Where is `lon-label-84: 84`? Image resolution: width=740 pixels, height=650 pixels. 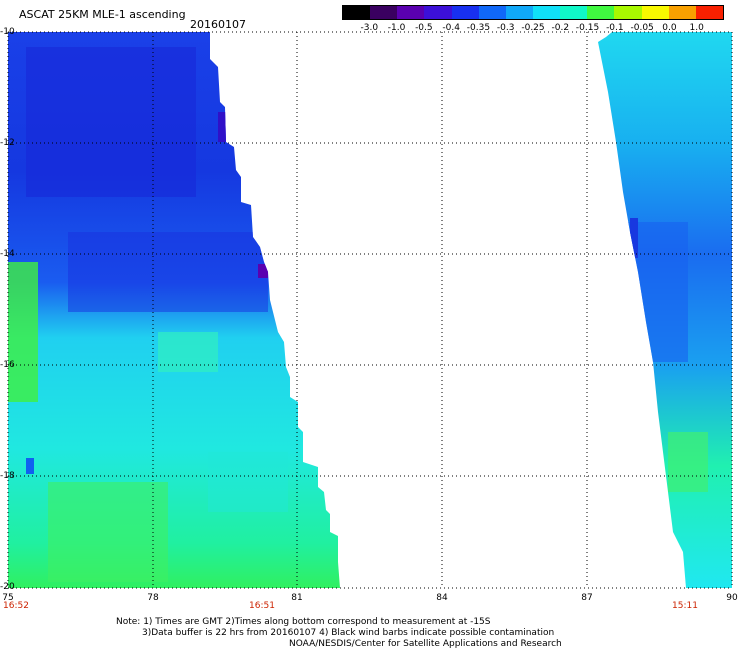
lon-label-84: 84 is located at coordinates (442, 598).